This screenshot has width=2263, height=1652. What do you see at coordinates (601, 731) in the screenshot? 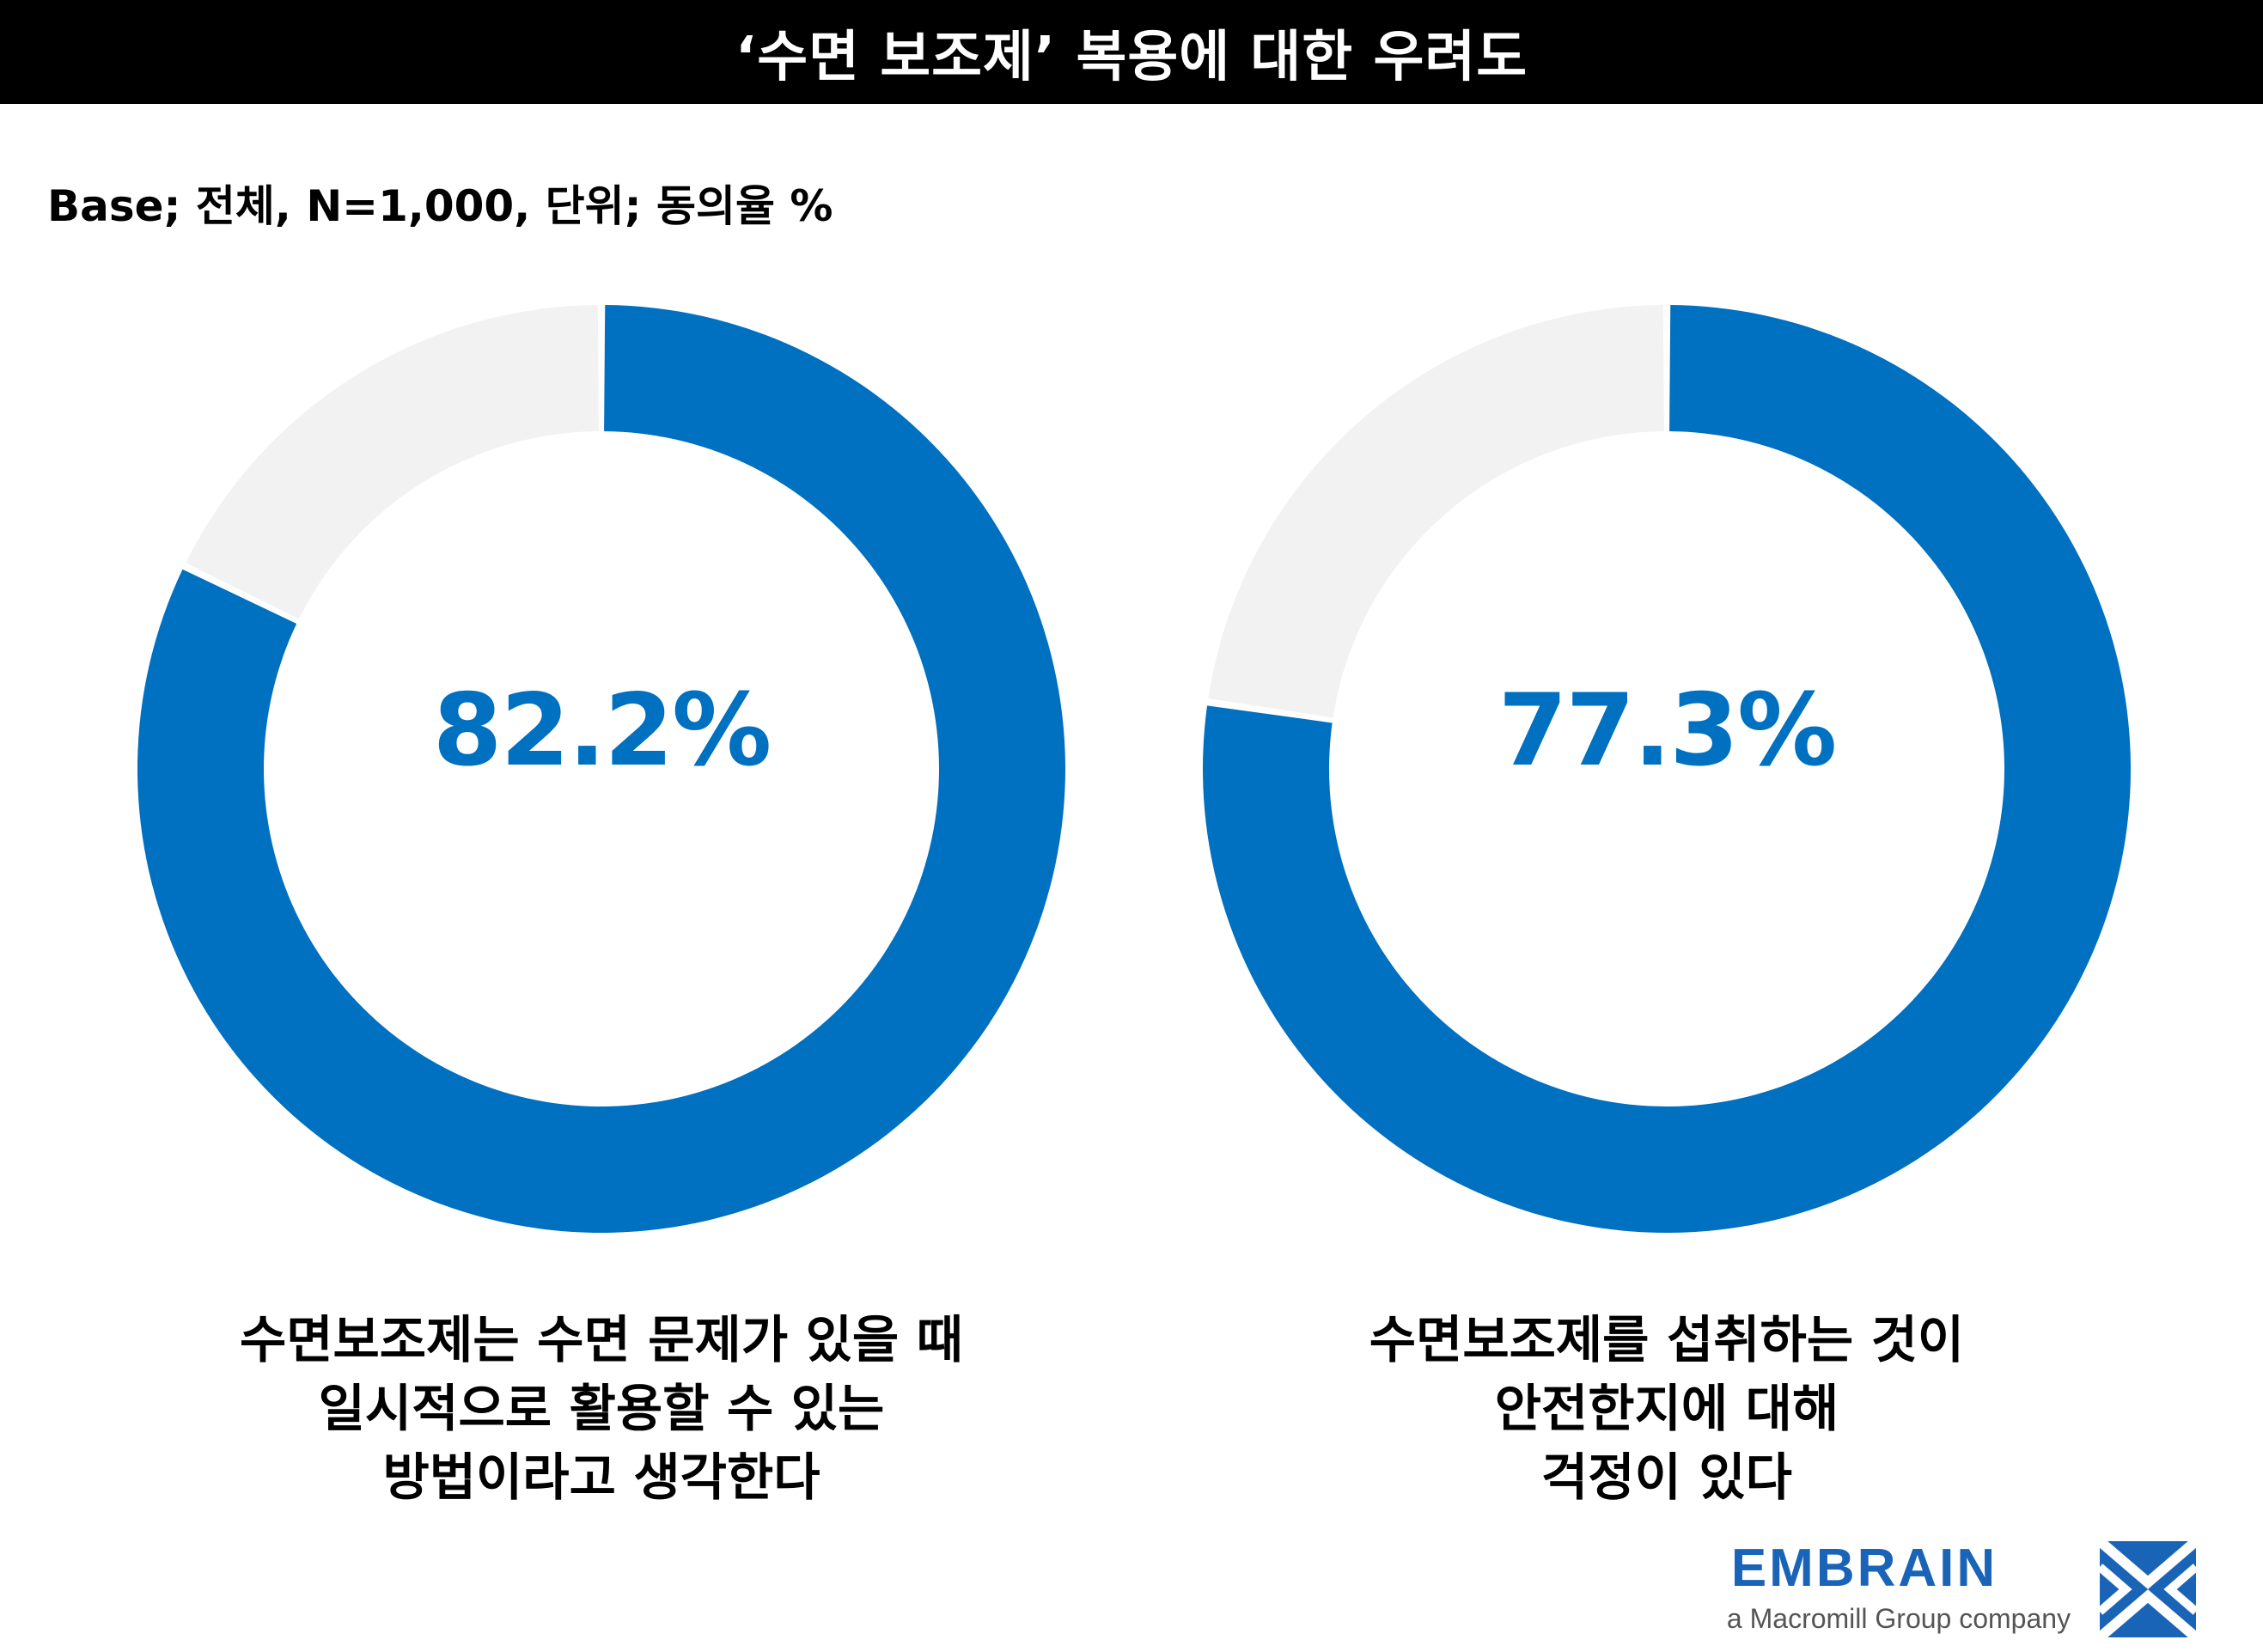
I see `donut-1-center-value: 82.2%` at bounding box center [601, 731].